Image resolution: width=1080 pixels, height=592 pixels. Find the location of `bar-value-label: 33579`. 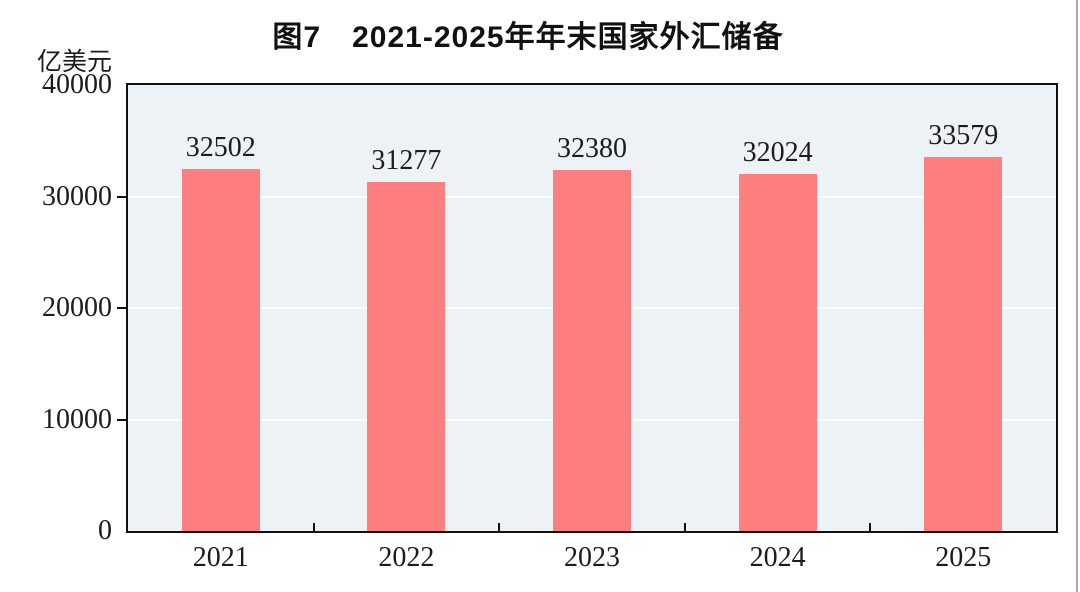

bar-value-label: 33579 is located at coordinates (963, 135).